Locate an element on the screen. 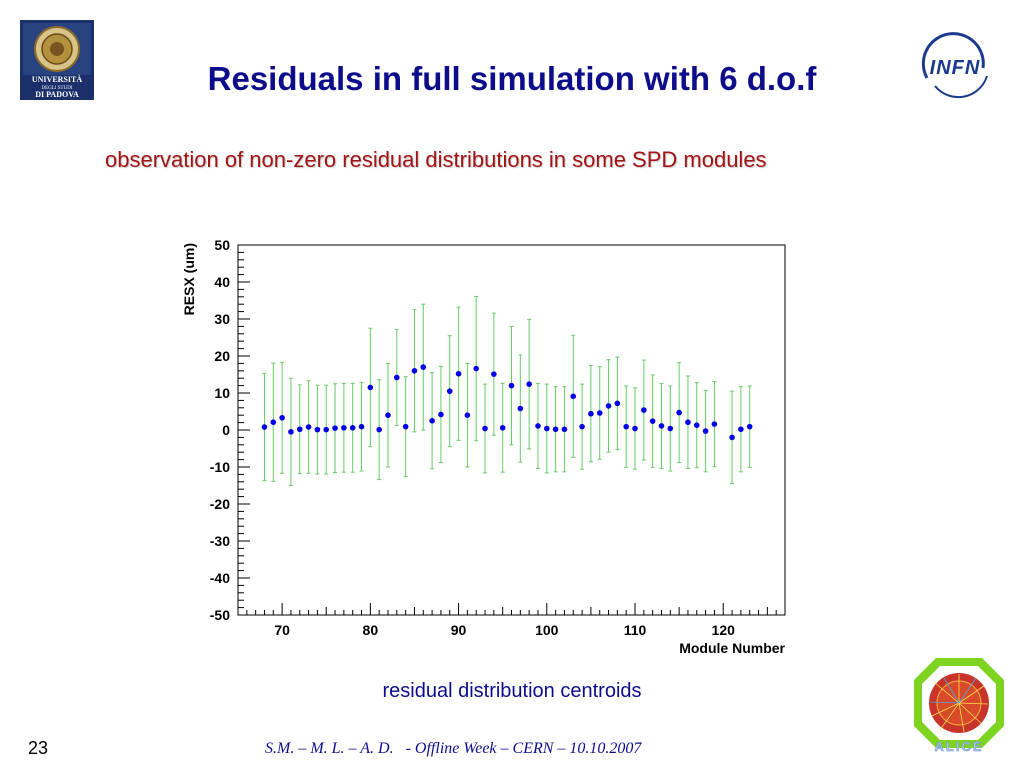  page-number: 23 is located at coordinates (38, 748).